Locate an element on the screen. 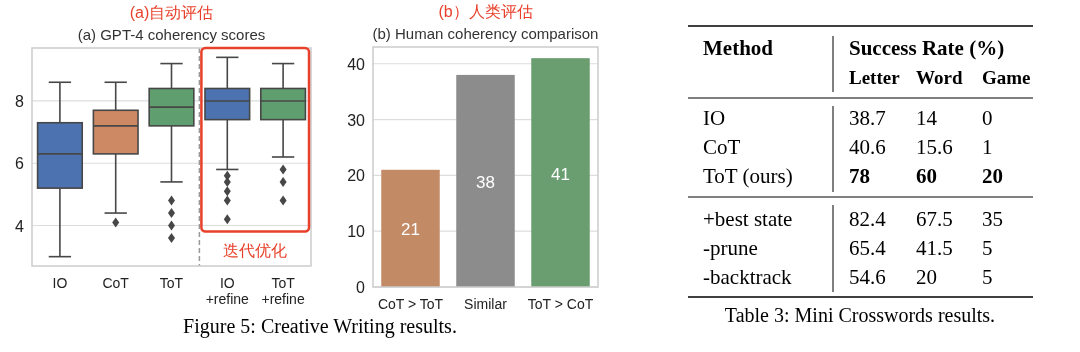 The width and height of the screenshot is (1080, 352). text: ToT (ours) is located at coordinates (748, 176).